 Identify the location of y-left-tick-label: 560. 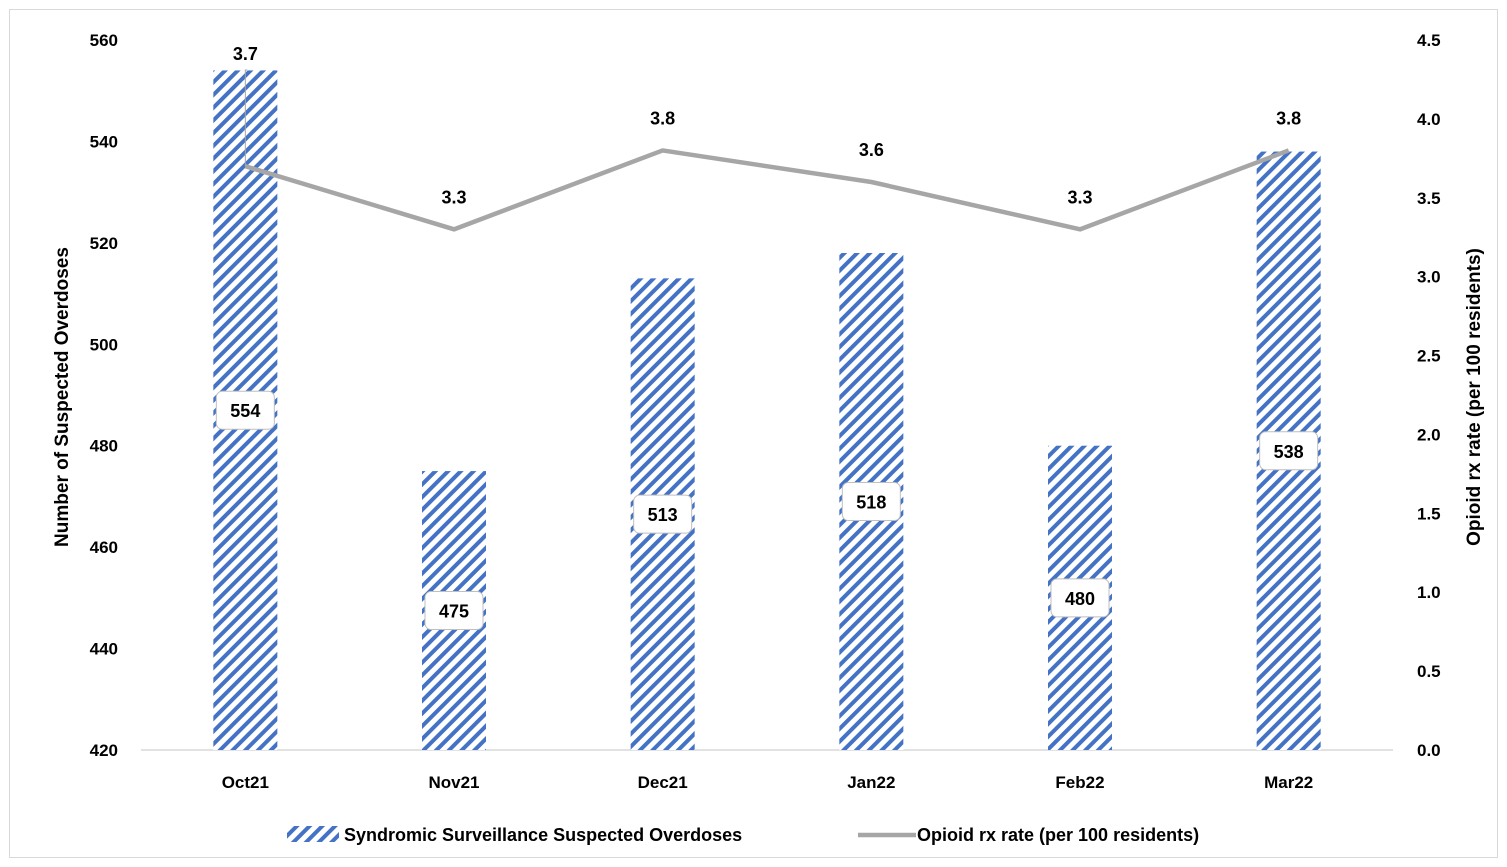
(104, 40).